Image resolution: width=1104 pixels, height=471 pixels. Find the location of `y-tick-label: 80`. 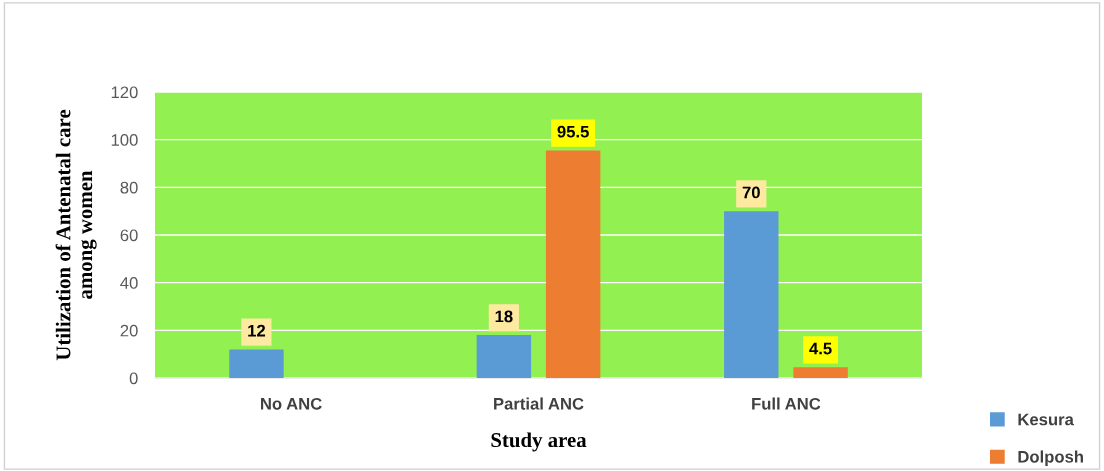

y-tick-label: 80 is located at coordinates (129, 187).